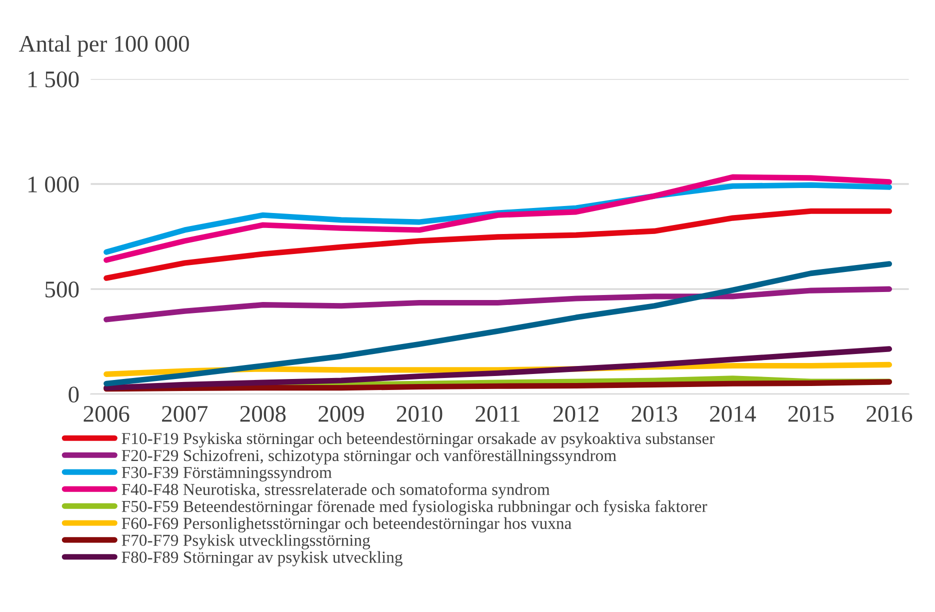 The image size is (935, 612). I want to click on x-tick-label: 2009, so click(341, 414).